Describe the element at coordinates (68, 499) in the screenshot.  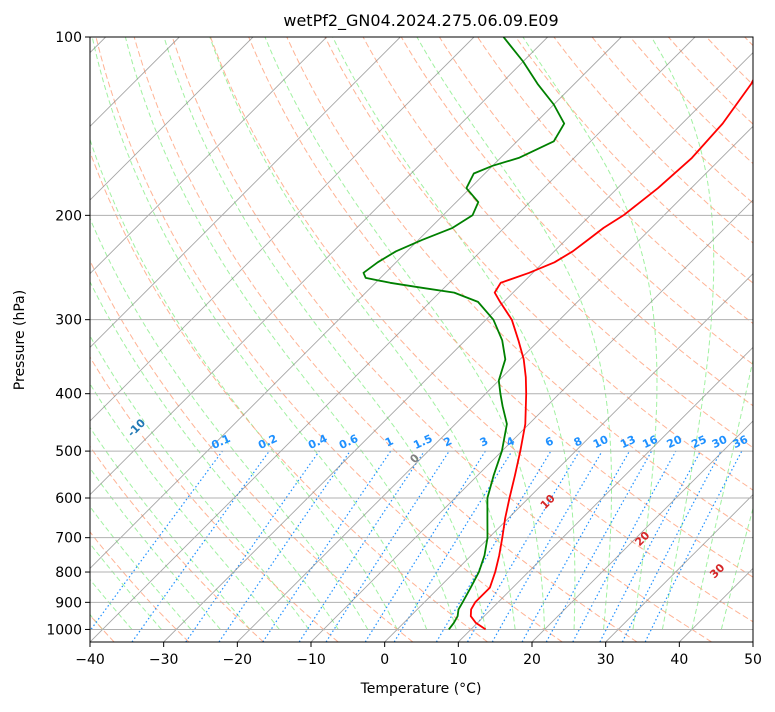
I see `y-tick-label: 600` at that location.